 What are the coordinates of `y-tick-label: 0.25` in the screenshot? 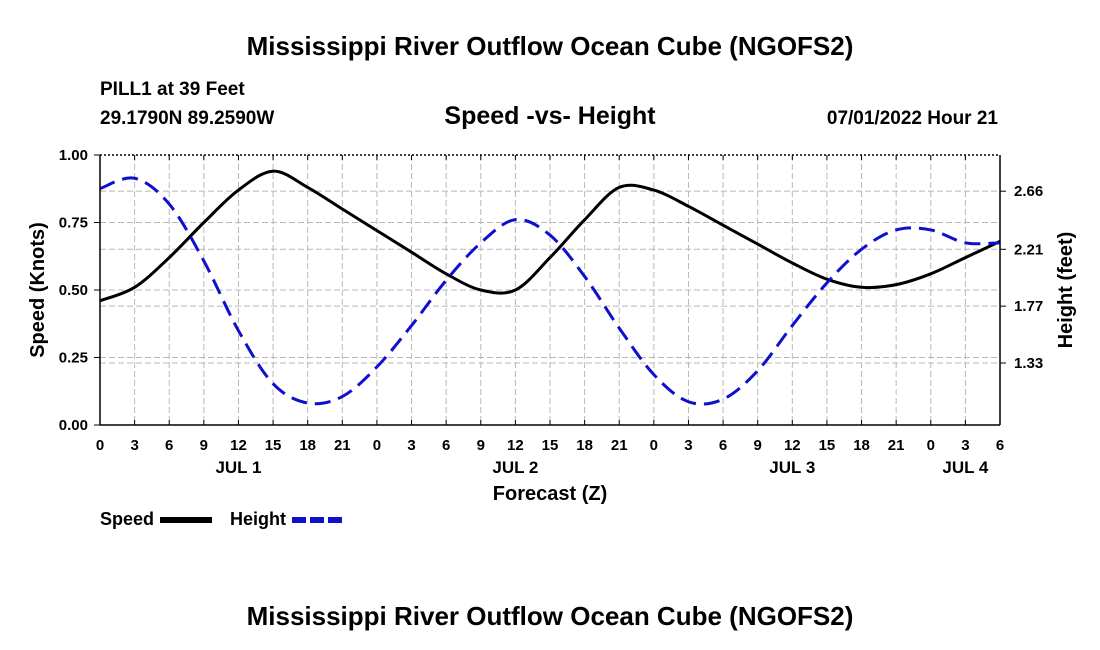 It's located at (73, 358).